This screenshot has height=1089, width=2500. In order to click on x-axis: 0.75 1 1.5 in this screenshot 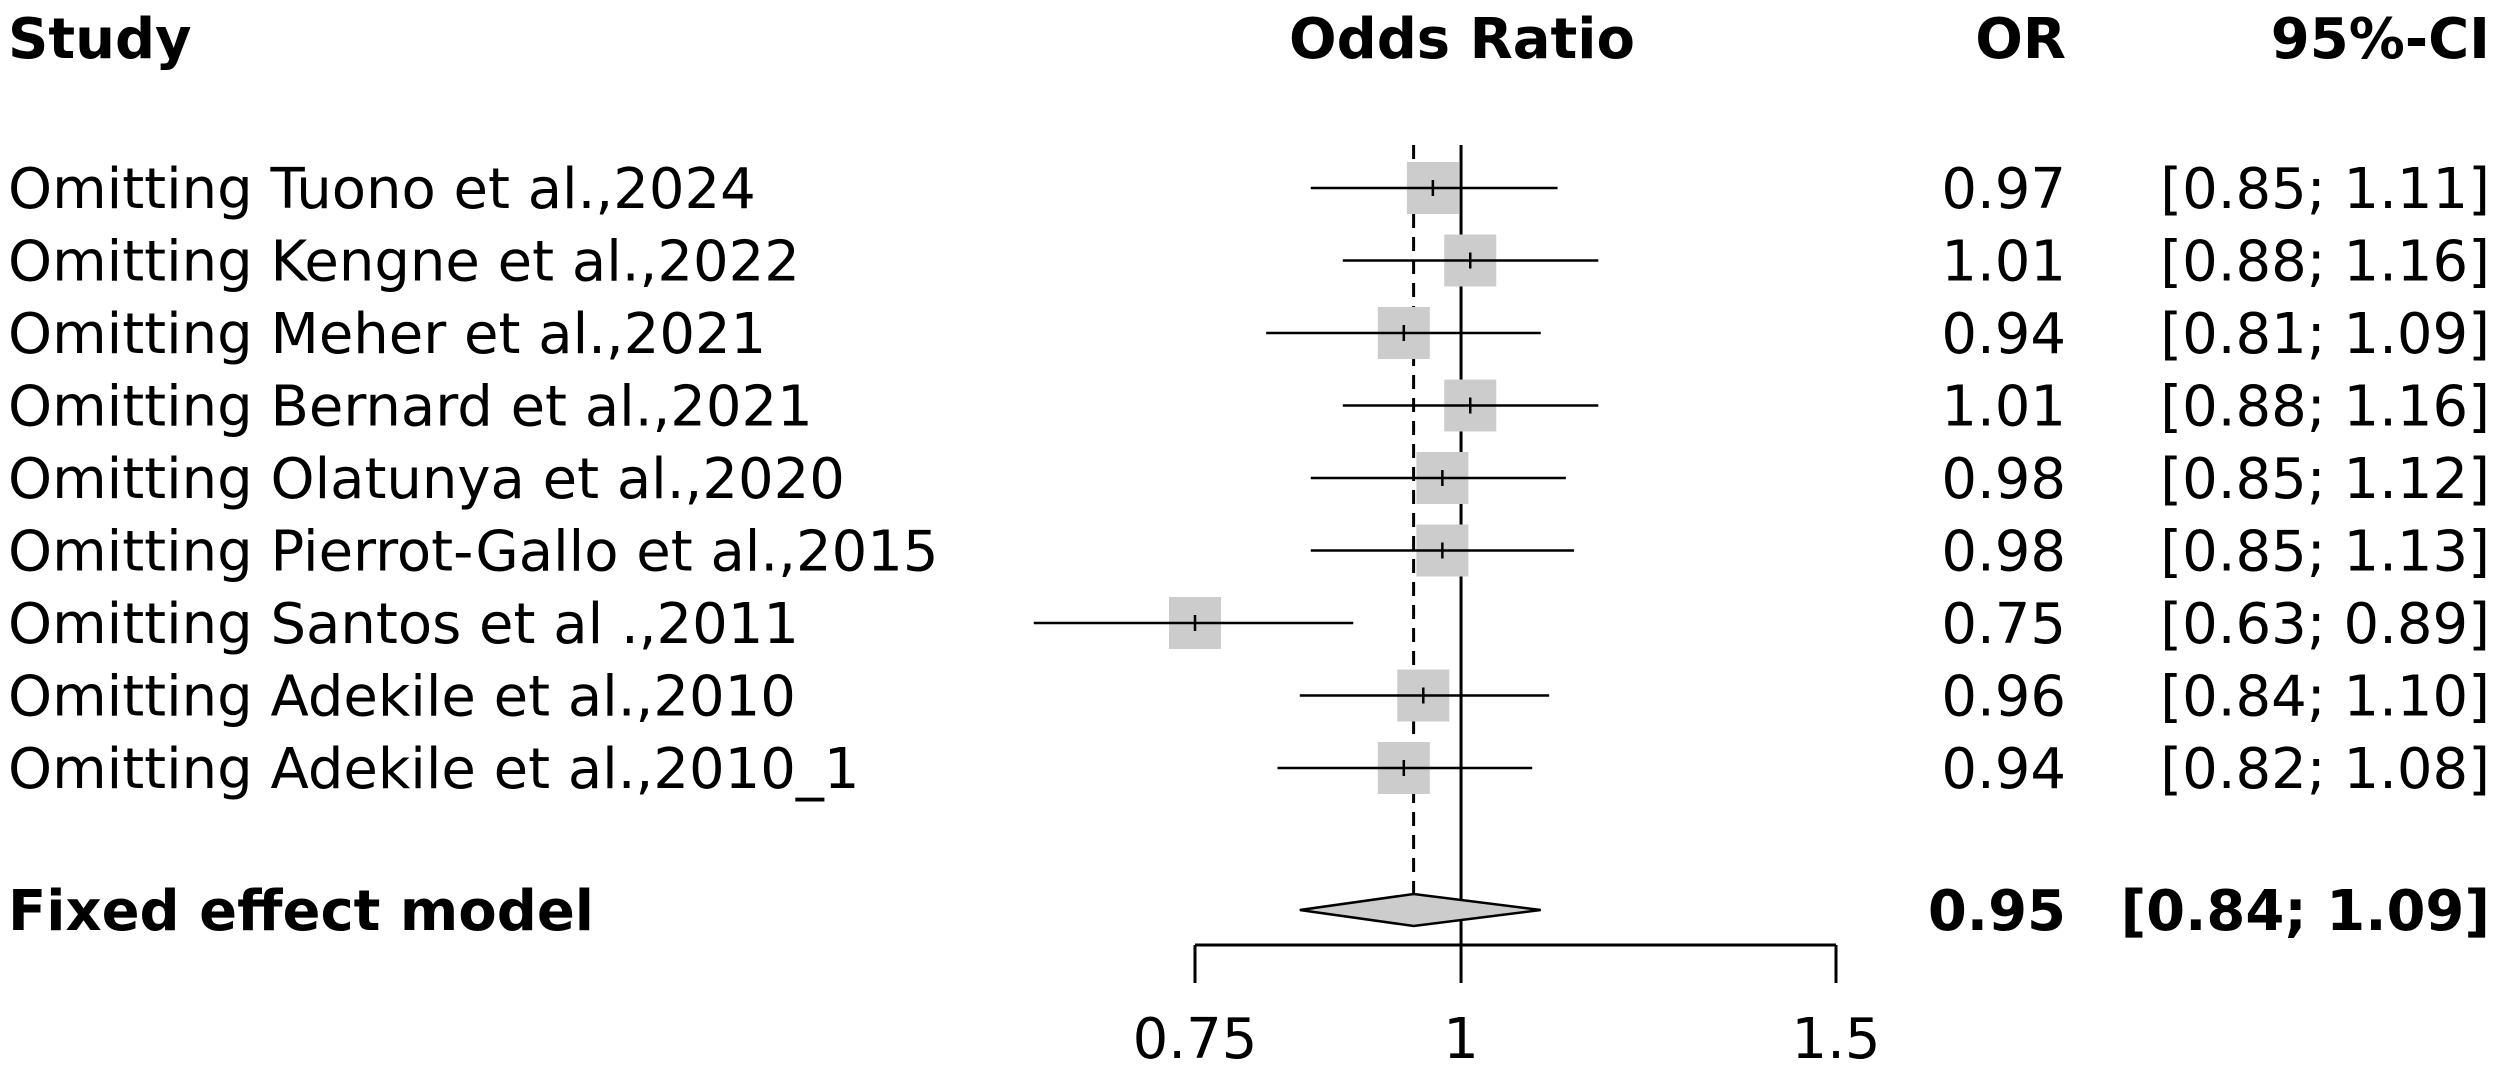, I will do `click(1507, 1007)`.